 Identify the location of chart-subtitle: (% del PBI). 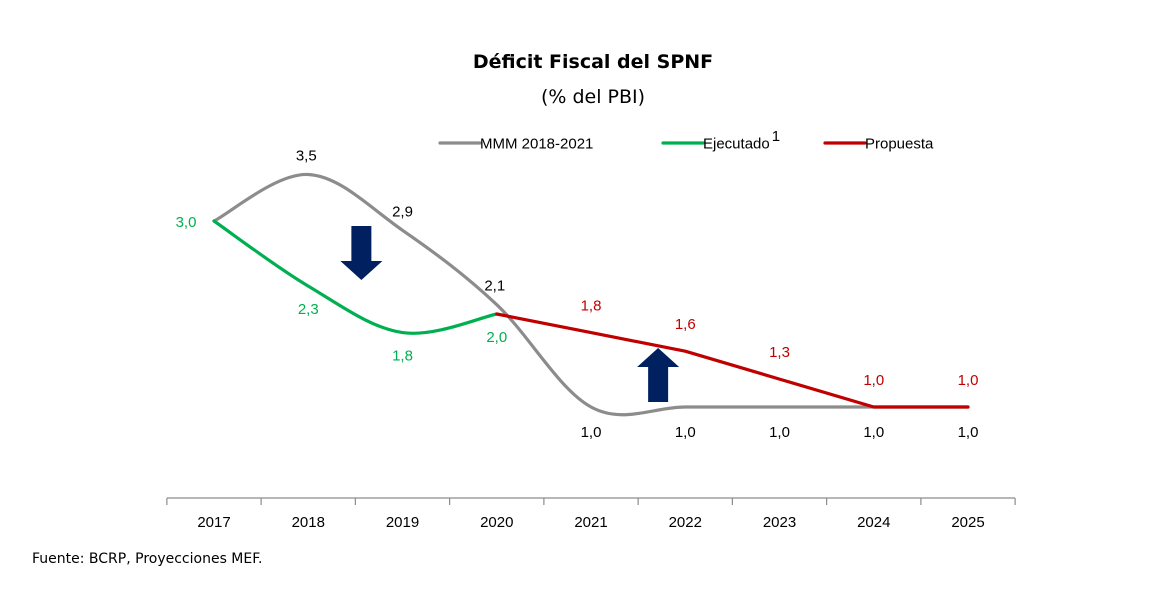
(593, 97).